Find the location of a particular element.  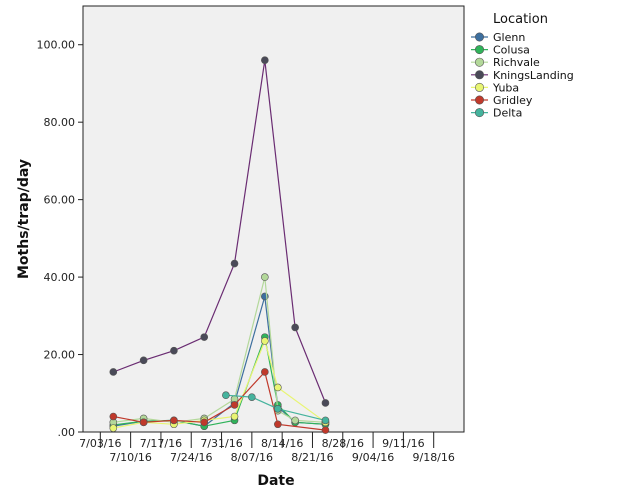

x-tick-label: 9/04/16 is located at coordinates (373, 457).